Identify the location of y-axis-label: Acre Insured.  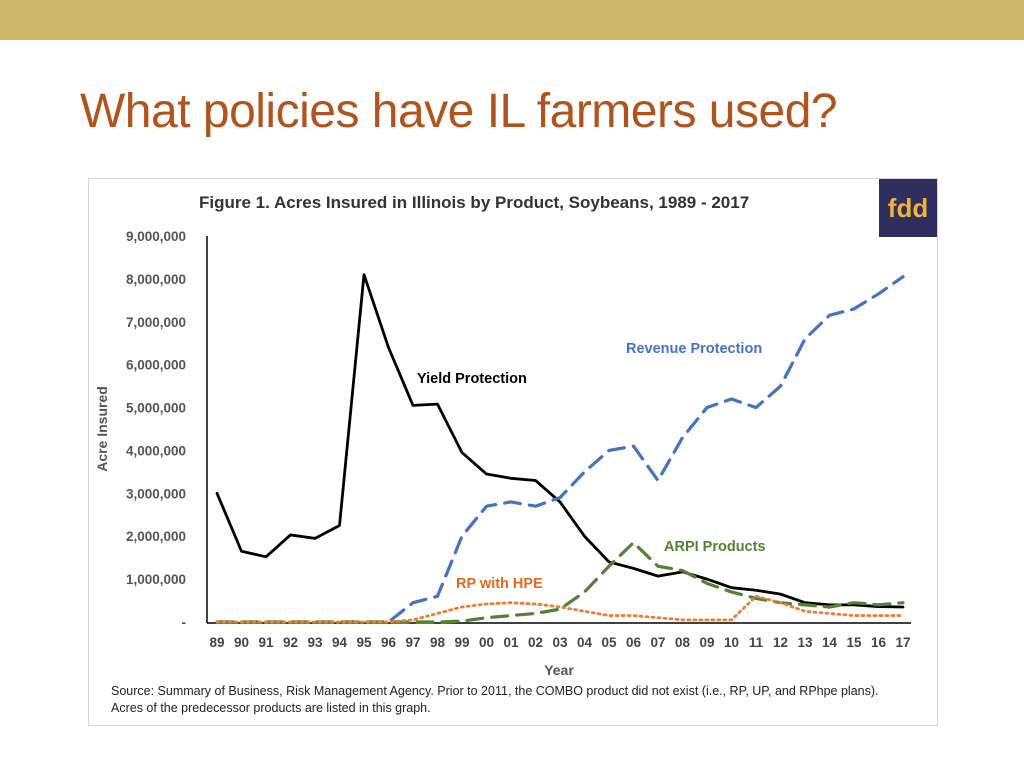
(102, 429).